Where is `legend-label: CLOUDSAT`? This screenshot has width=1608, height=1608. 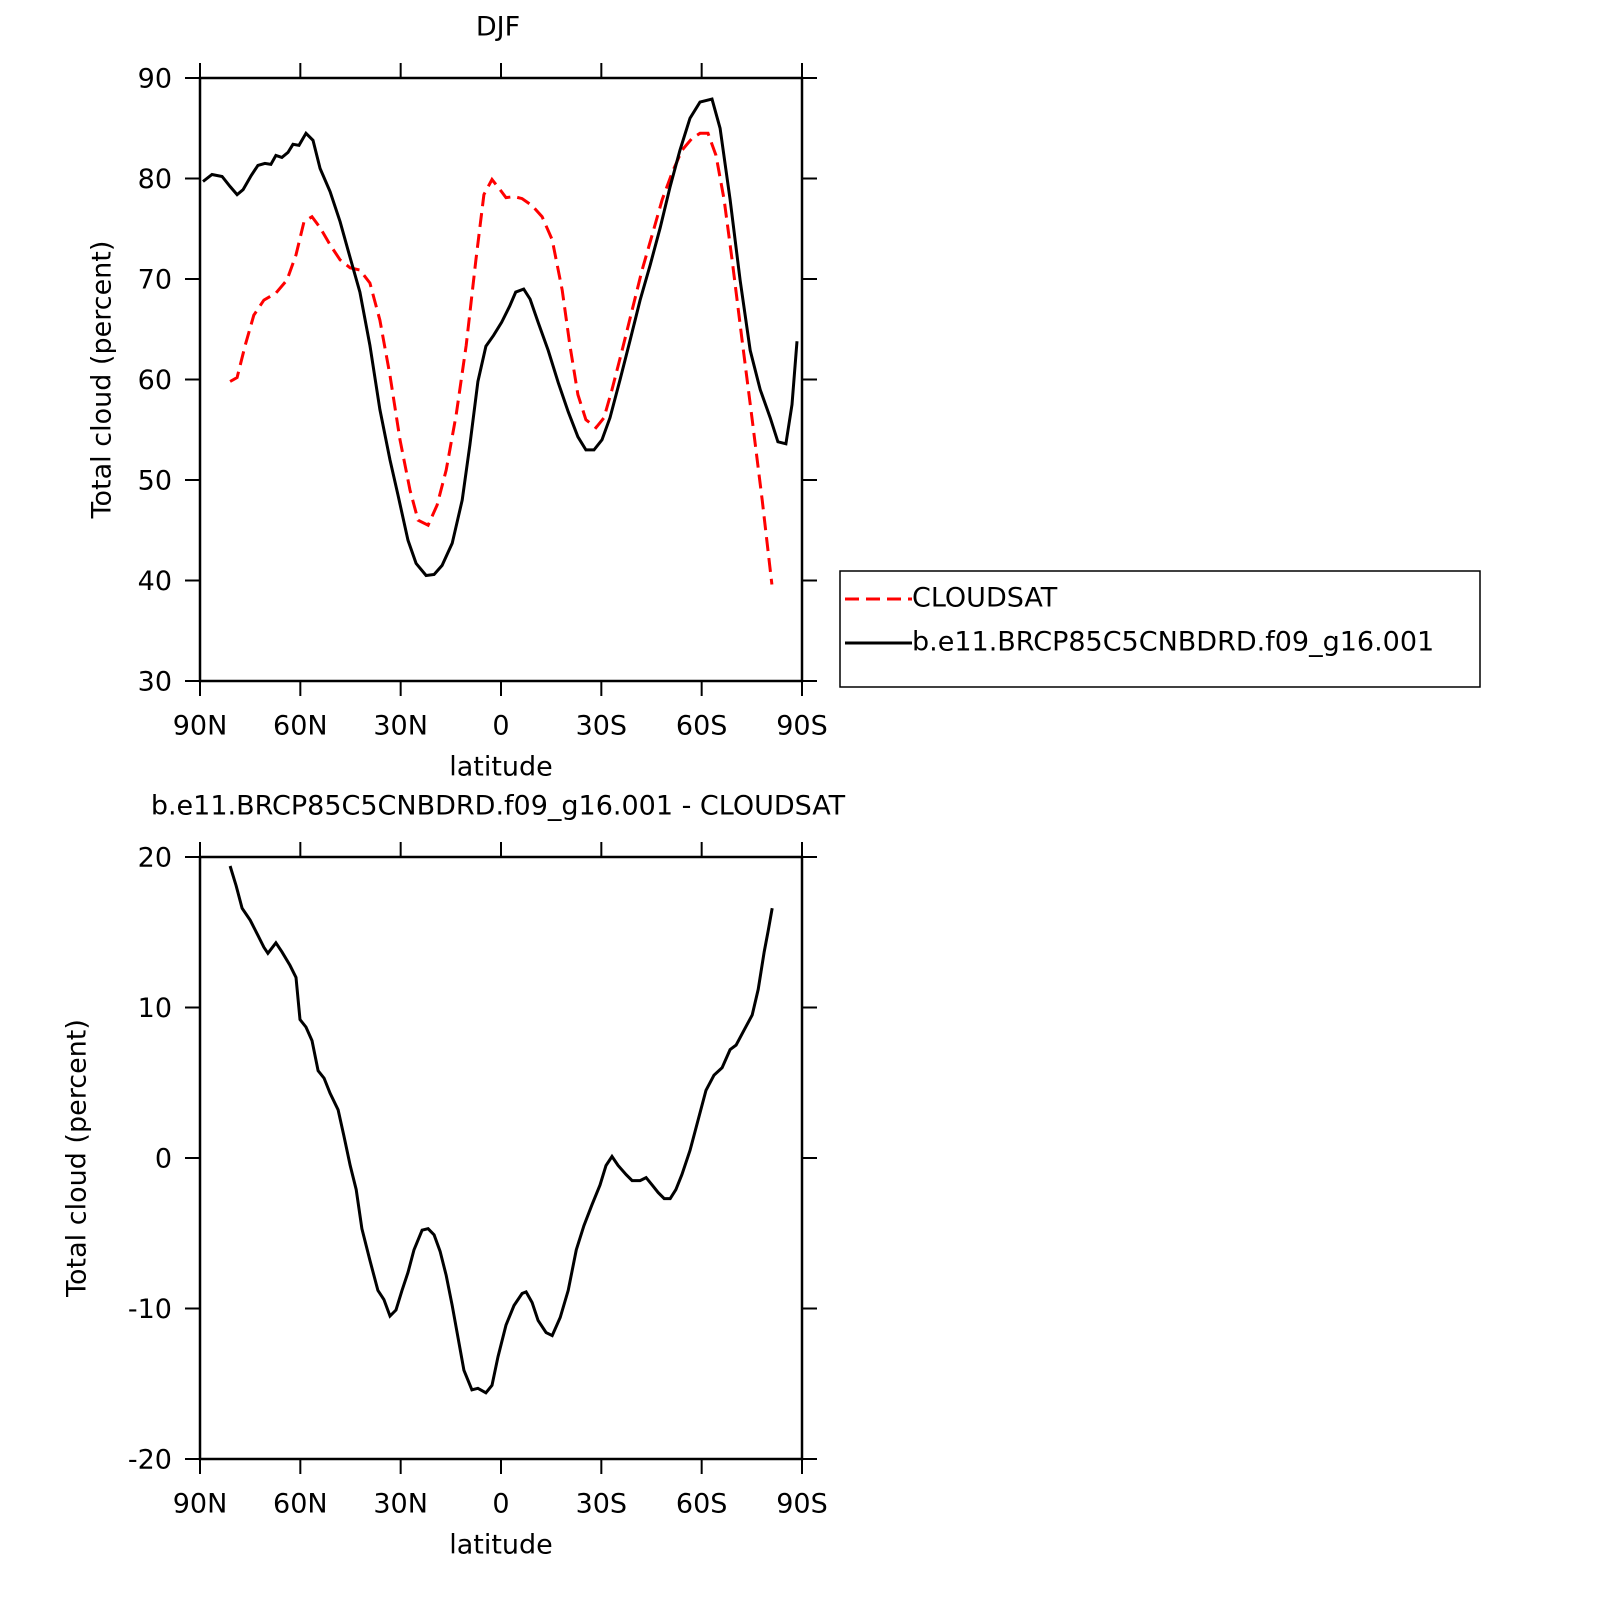
legend-label: CLOUDSAT is located at coordinates (985, 598).